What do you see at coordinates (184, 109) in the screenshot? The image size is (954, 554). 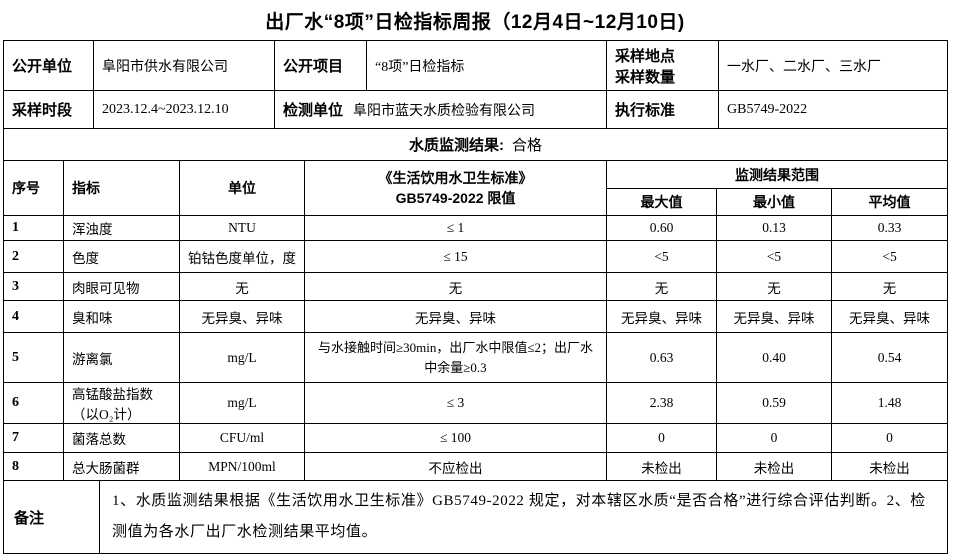 I see `sampling-period-value: 2023.12.4~2023.12.10` at bounding box center [184, 109].